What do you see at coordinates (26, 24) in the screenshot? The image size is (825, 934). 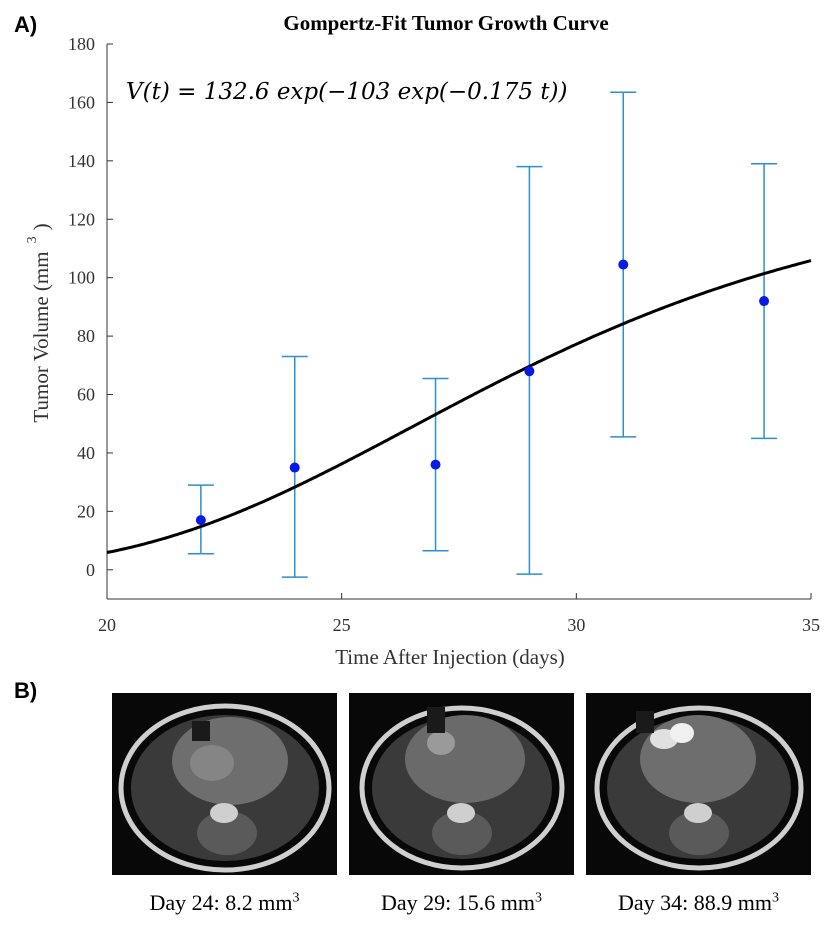 I see `panel-a-label: A)` at bounding box center [26, 24].